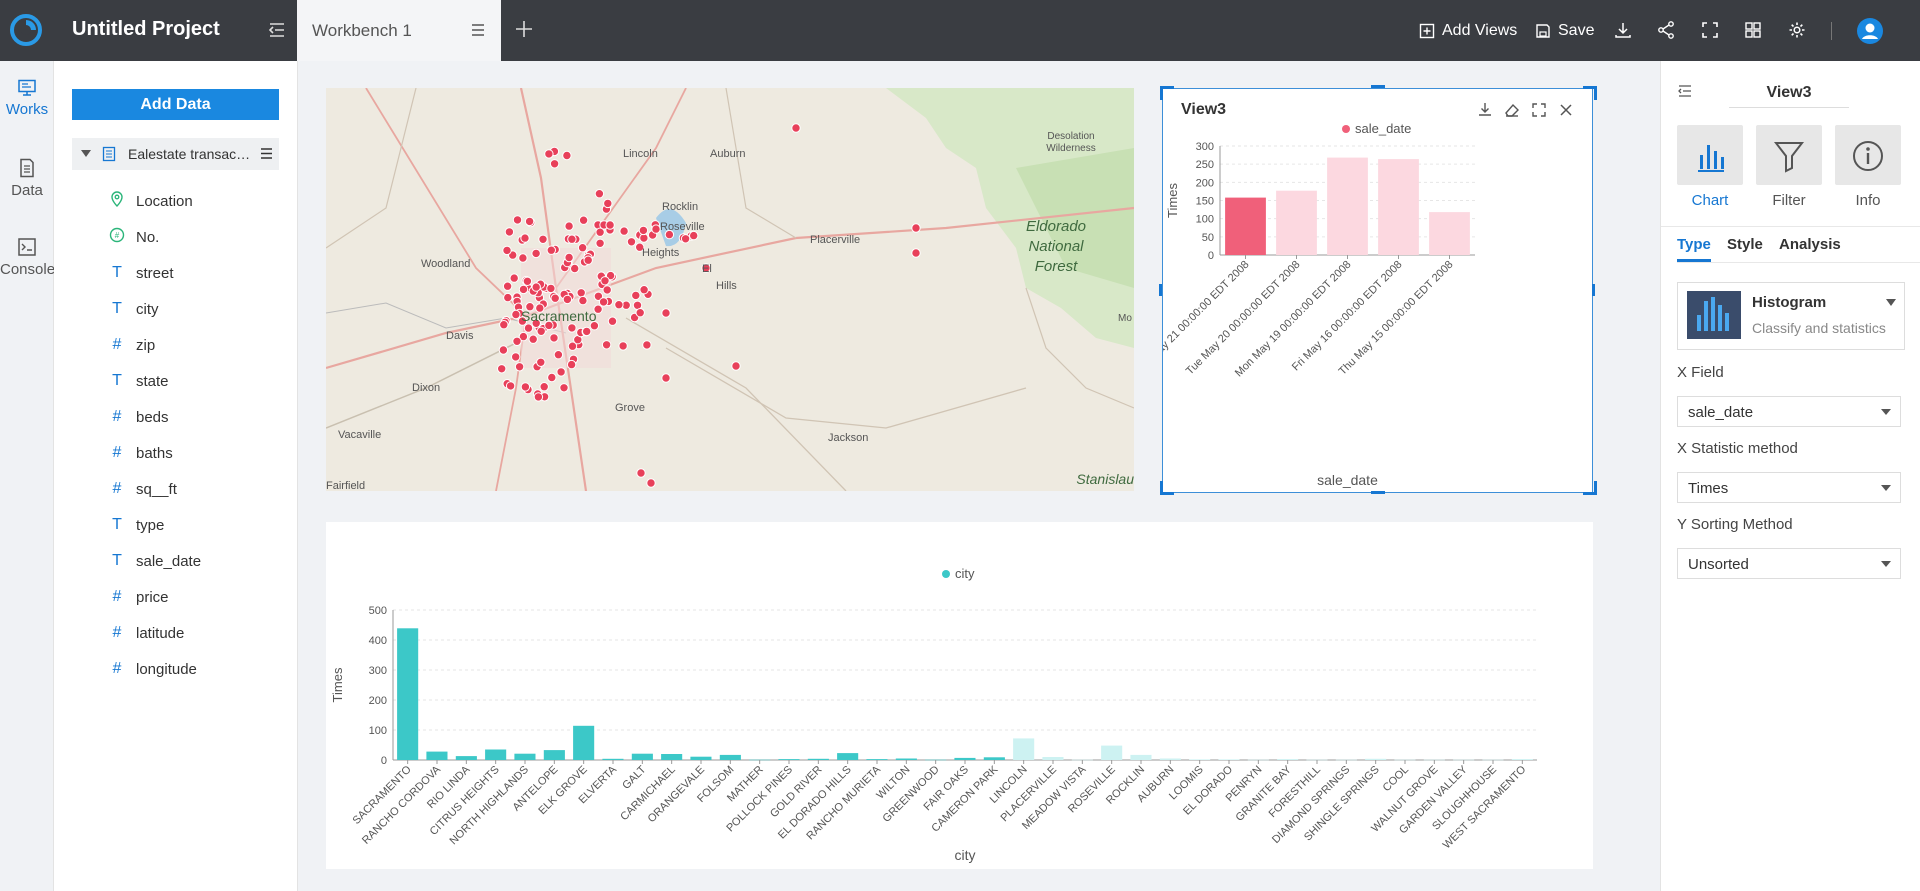 This screenshot has width=1920, height=891. Describe the element at coordinates (27, 98) in the screenshot. I see `nav-works: Works` at that location.